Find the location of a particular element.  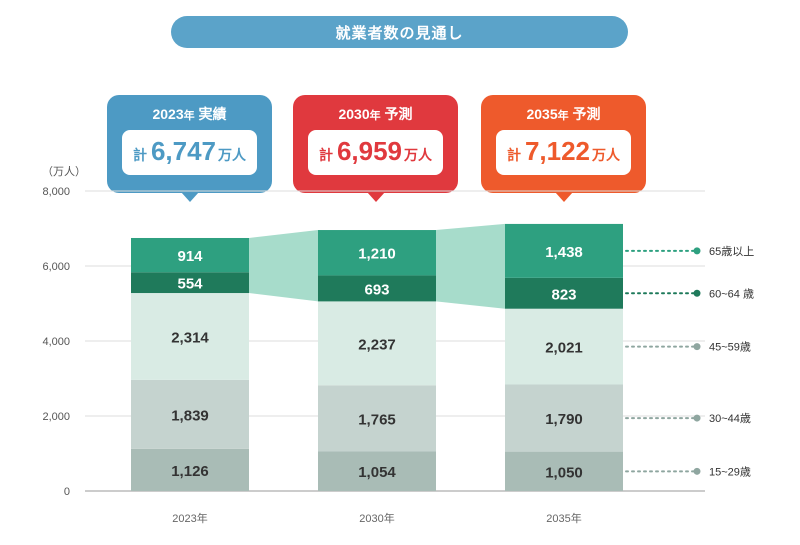

data-label: 1,790 is located at coordinates (564, 419).